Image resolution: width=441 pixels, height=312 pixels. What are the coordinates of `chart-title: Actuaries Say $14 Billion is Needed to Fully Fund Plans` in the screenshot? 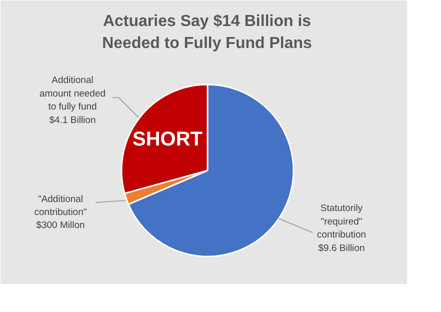 It's located at (207, 32).